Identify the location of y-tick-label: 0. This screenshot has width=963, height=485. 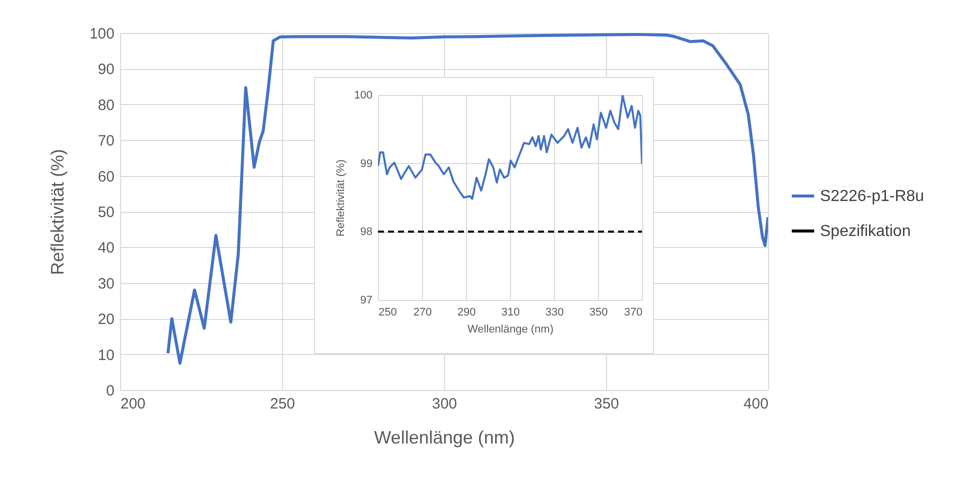
(110, 391).